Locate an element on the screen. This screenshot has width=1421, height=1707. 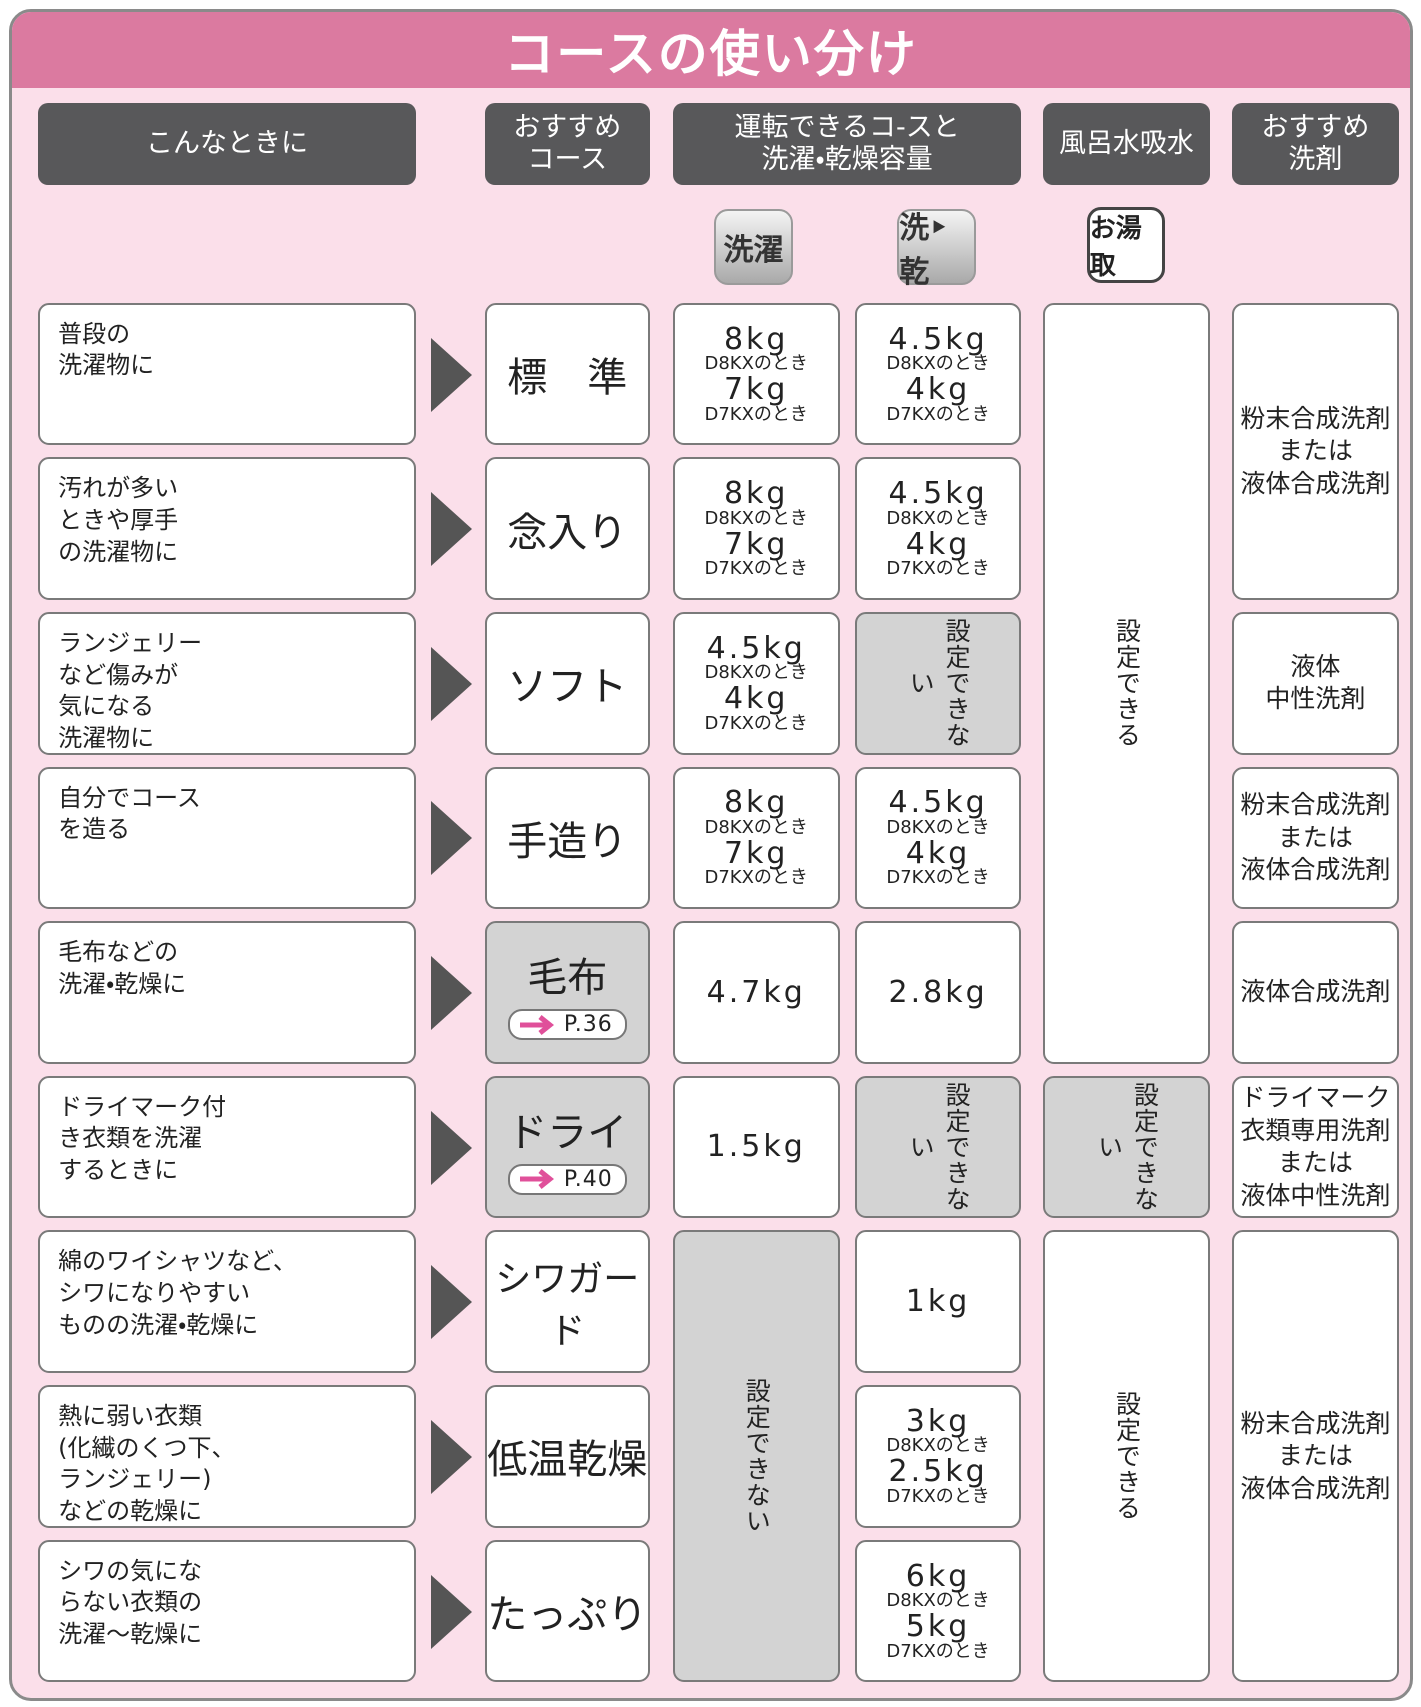
situation-line: 洗濯・乾燥に is located at coordinates (122, 983).